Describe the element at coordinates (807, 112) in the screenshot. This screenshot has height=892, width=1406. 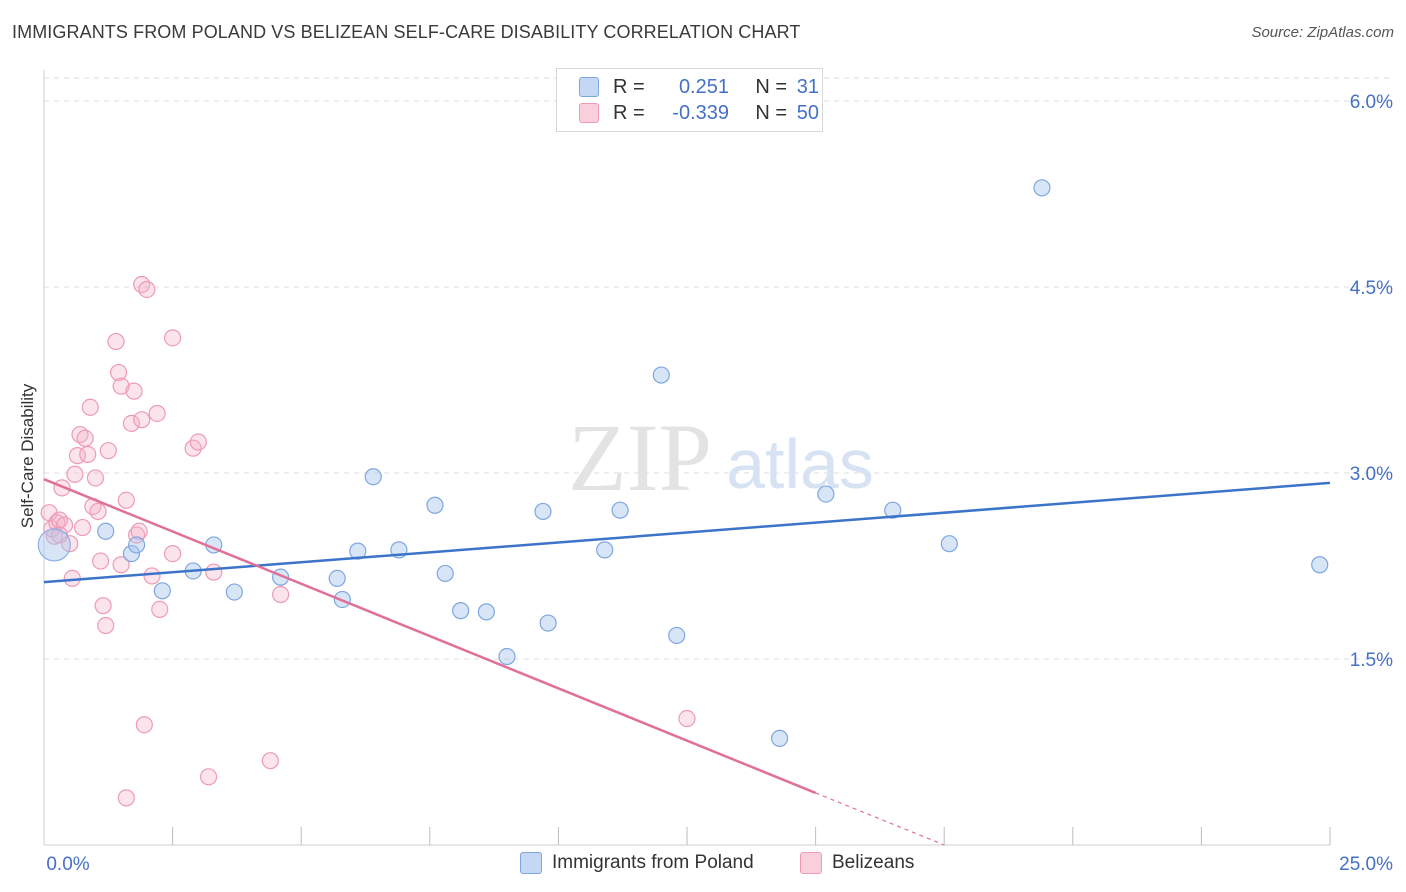
I see `legend-n-value-belizeans: 50` at that location.